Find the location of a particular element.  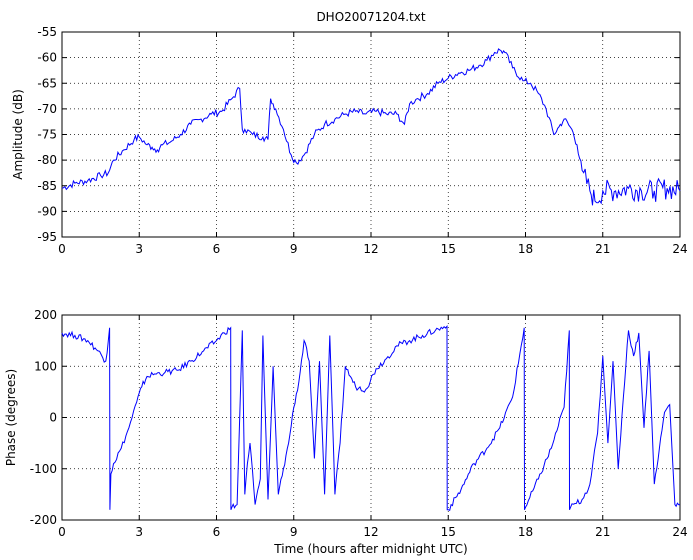

amplitude-y-tick-label: -90 is located at coordinates (47, 211).